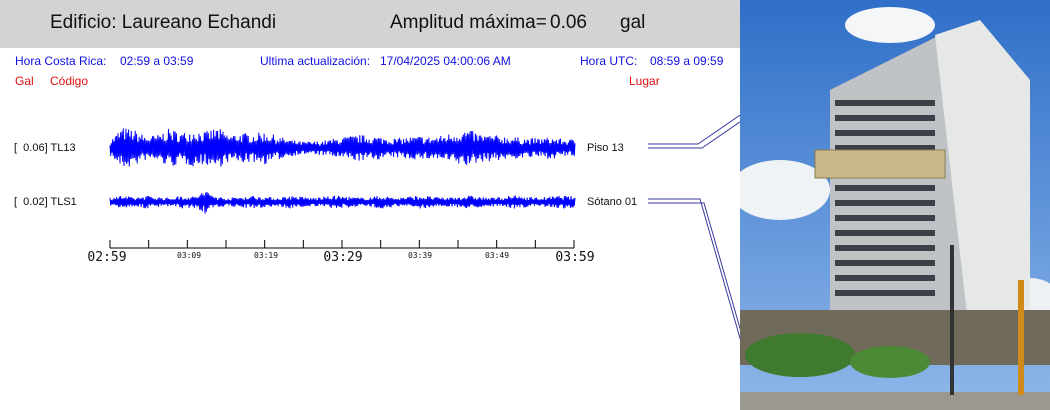  What do you see at coordinates (952, 320) in the screenshot?
I see `traffic-pole` at bounding box center [952, 320].